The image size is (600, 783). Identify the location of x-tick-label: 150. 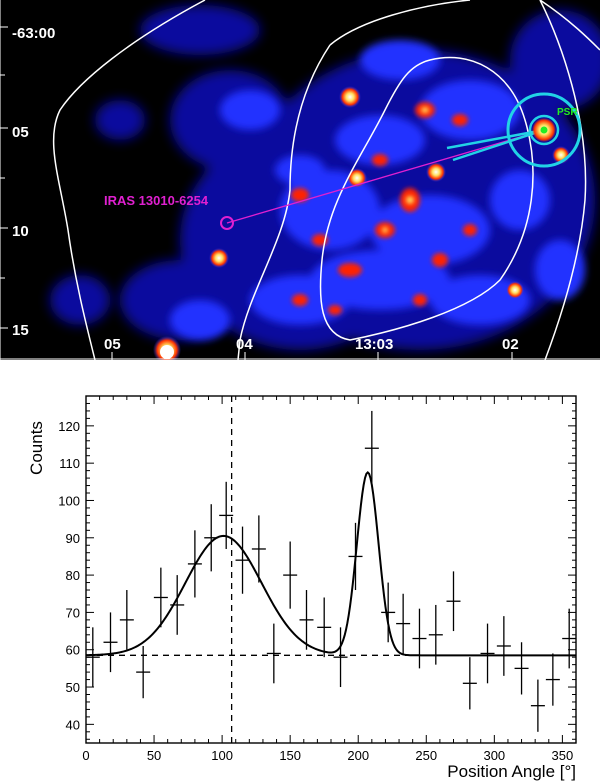
(290, 755).